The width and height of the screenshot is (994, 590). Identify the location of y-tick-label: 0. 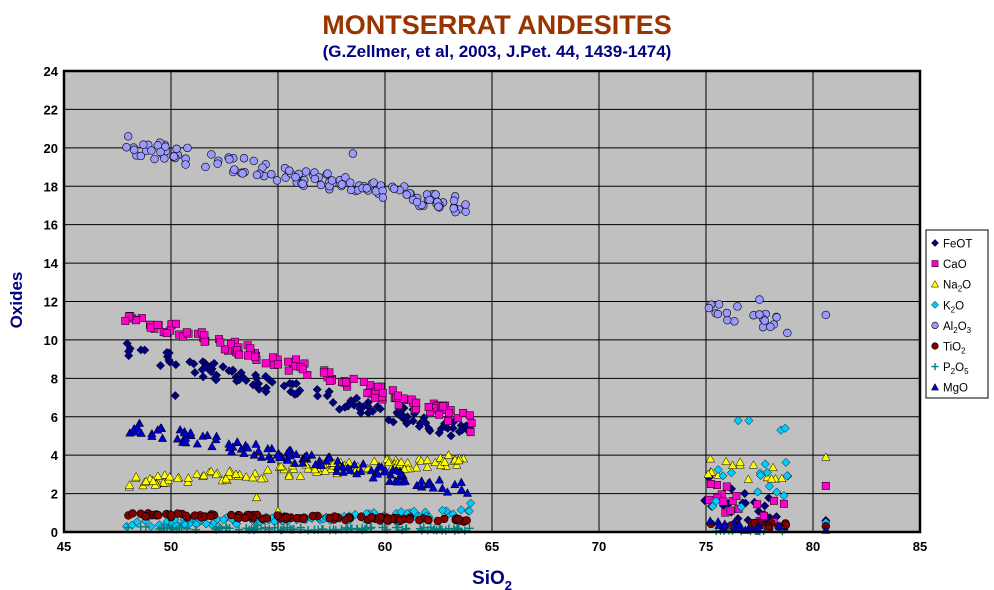
(54, 532).